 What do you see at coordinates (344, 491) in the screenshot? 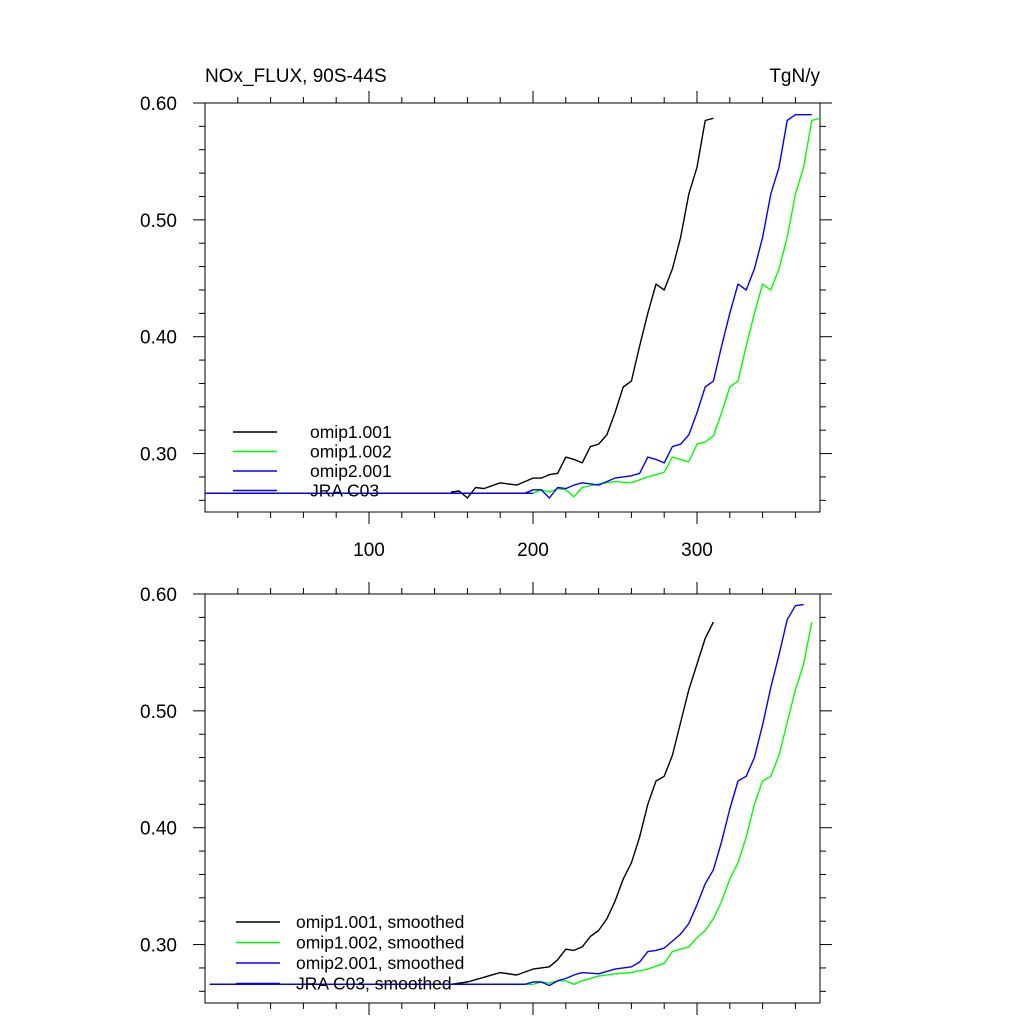
I see `legend-label: JRA C03` at bounding box center [344, 491].